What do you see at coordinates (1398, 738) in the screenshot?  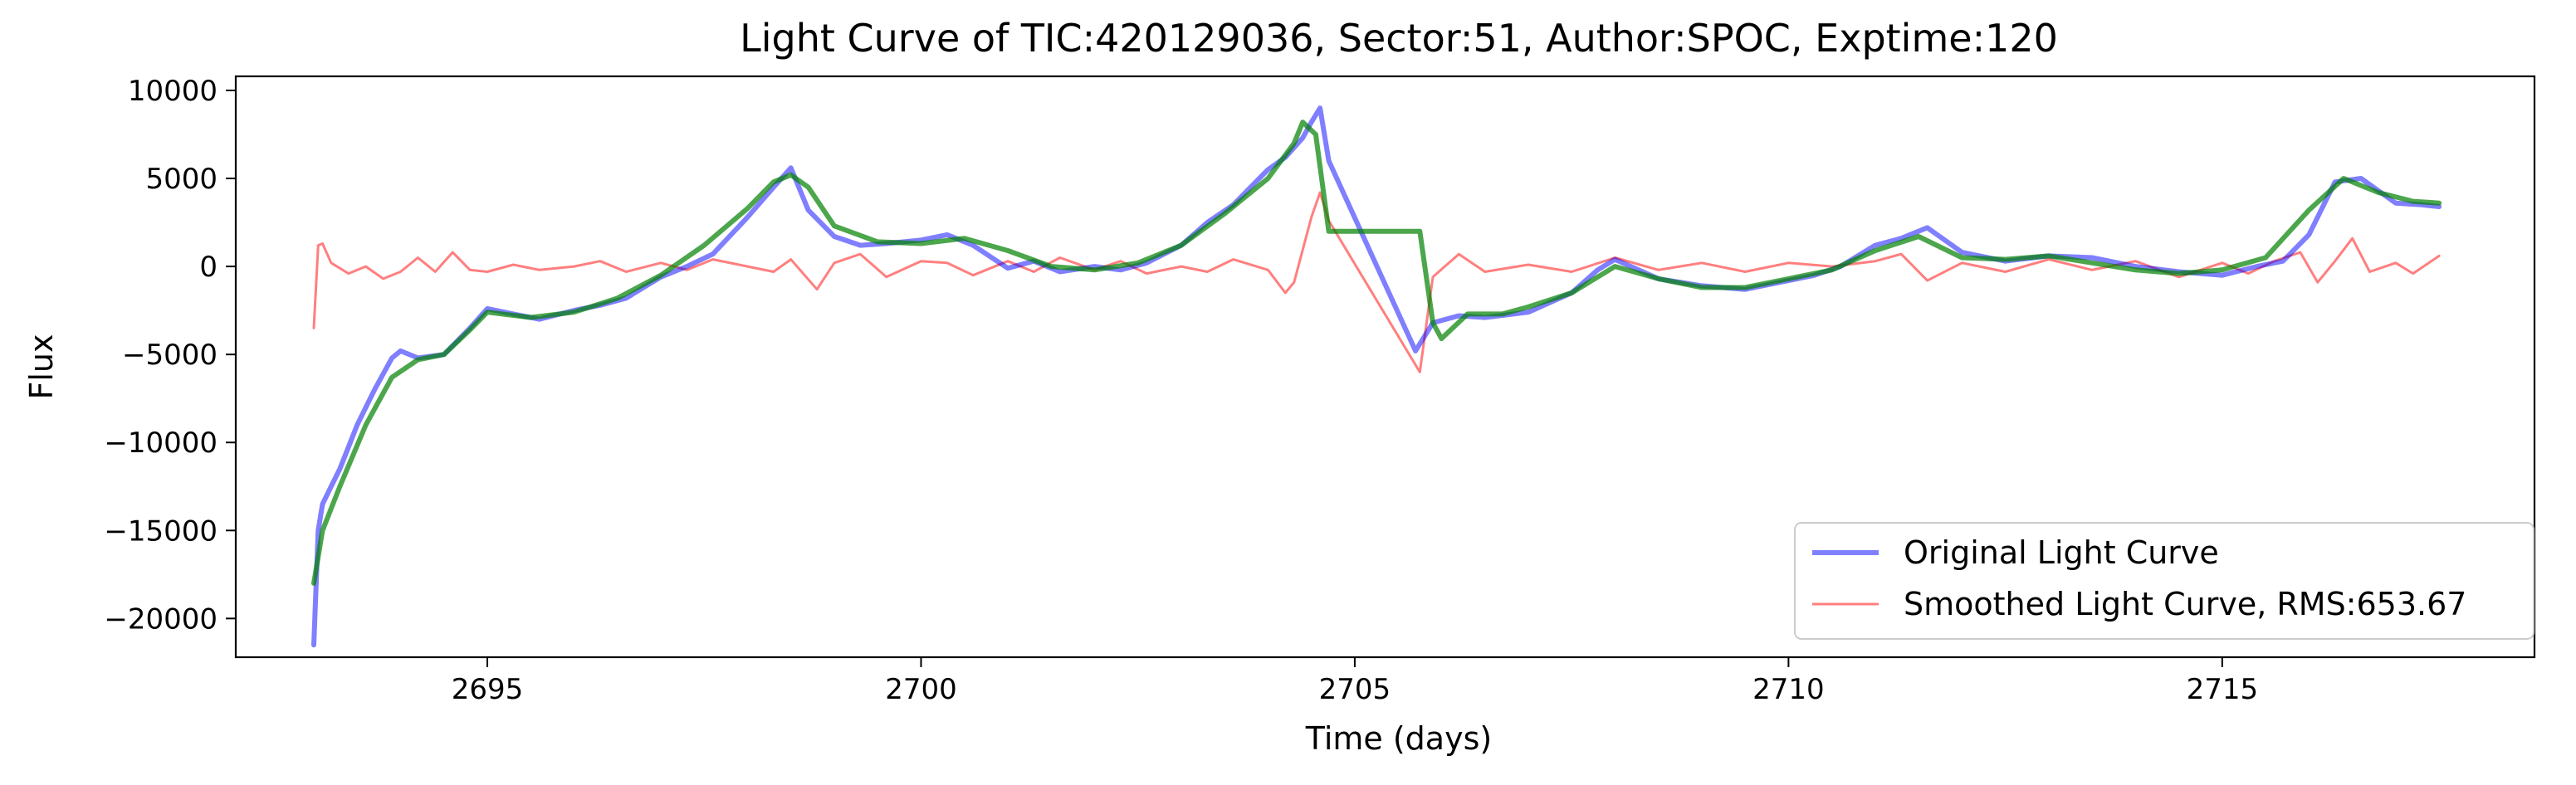 I see `x-axis-label: Time (days)` at bounding box center [1398, 738].